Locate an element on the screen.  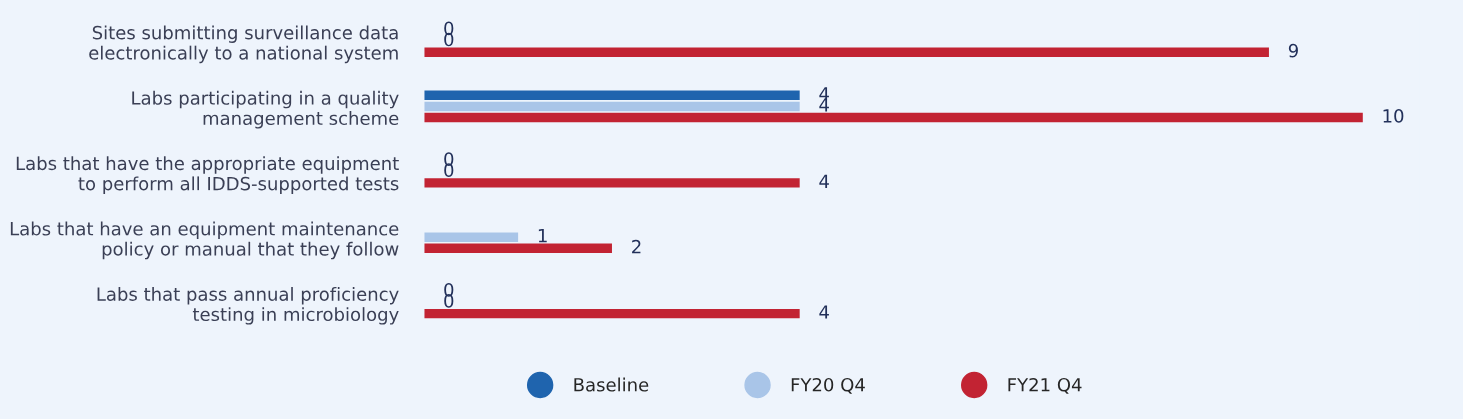
data-label: 1 is located at coordinates (542, 235).